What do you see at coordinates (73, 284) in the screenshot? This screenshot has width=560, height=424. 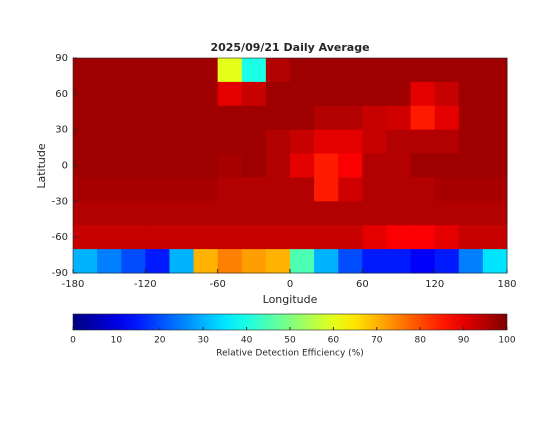 I see `x-tick-label: -180` at bounding box center [73, 284].